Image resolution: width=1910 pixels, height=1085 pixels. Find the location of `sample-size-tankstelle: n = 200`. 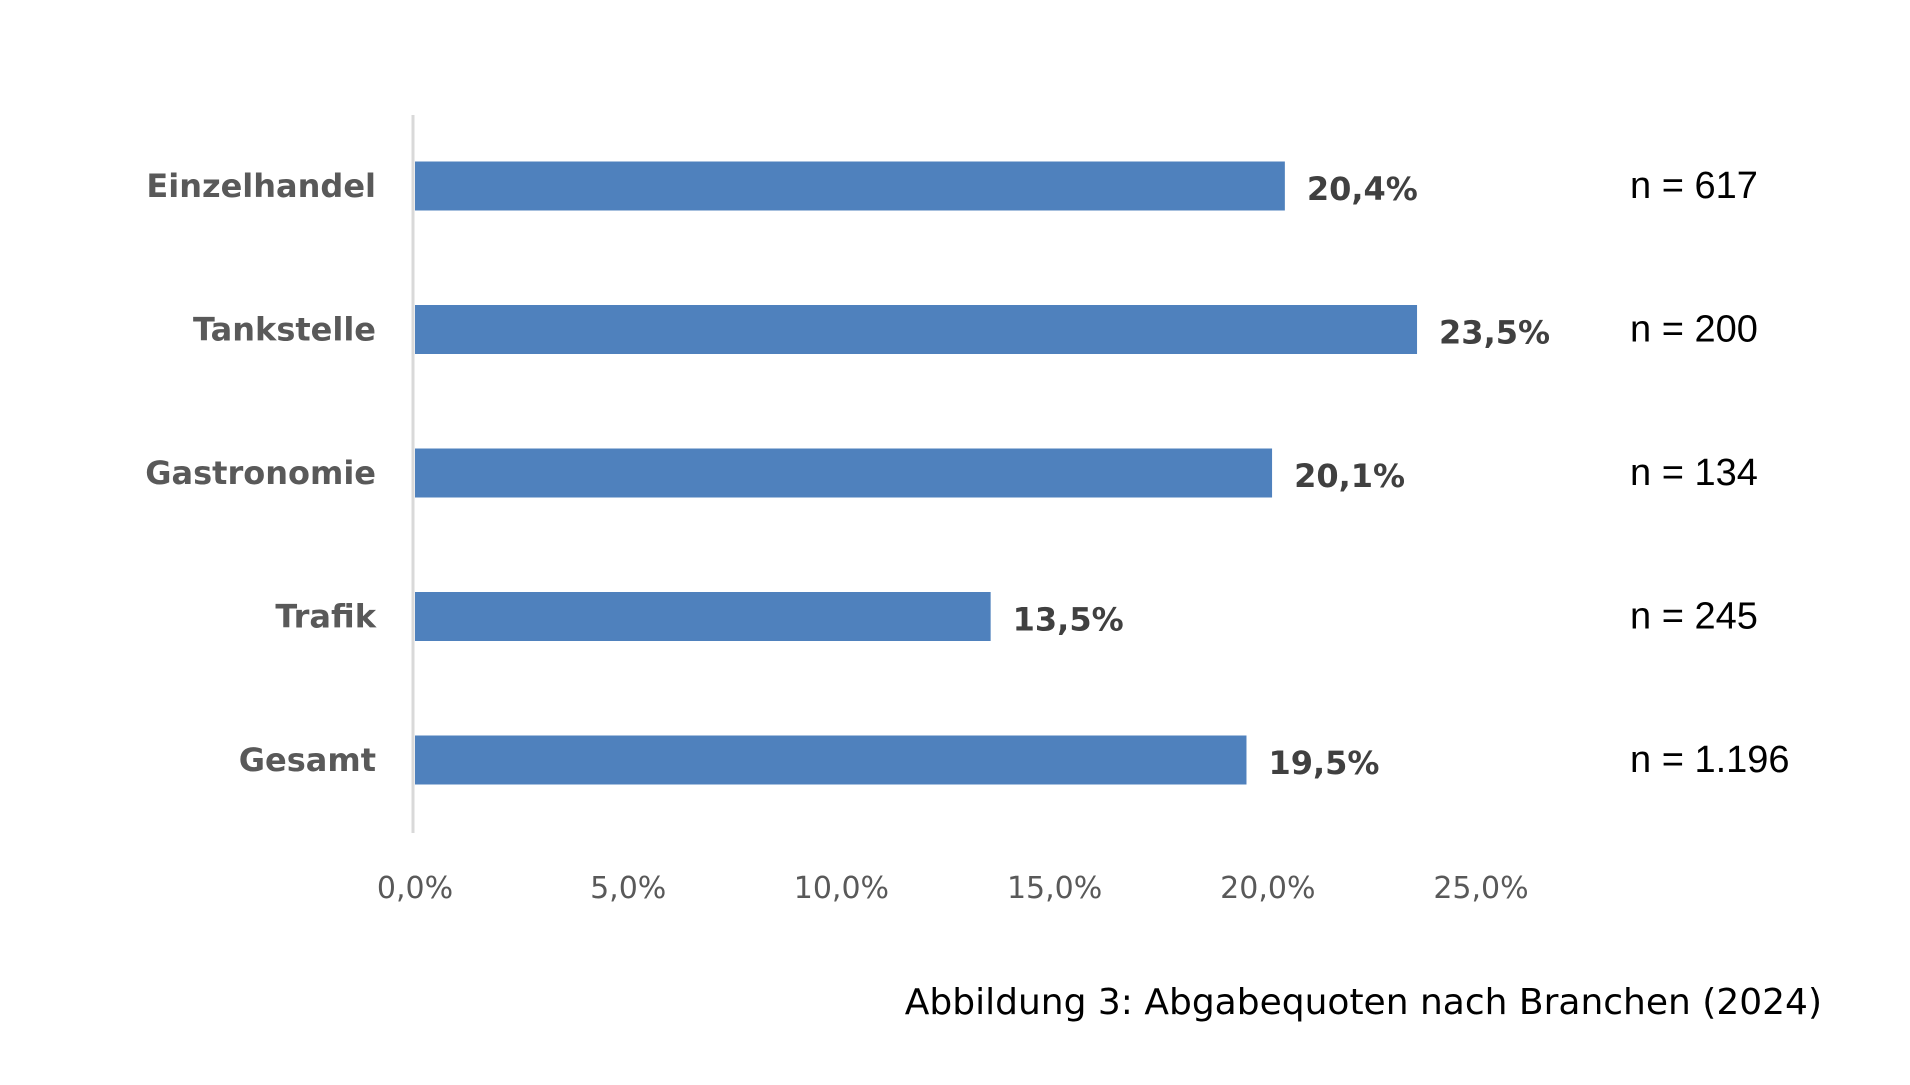

sample-size-tankstelle: n = 200 is located at coordinates (1694, 330).